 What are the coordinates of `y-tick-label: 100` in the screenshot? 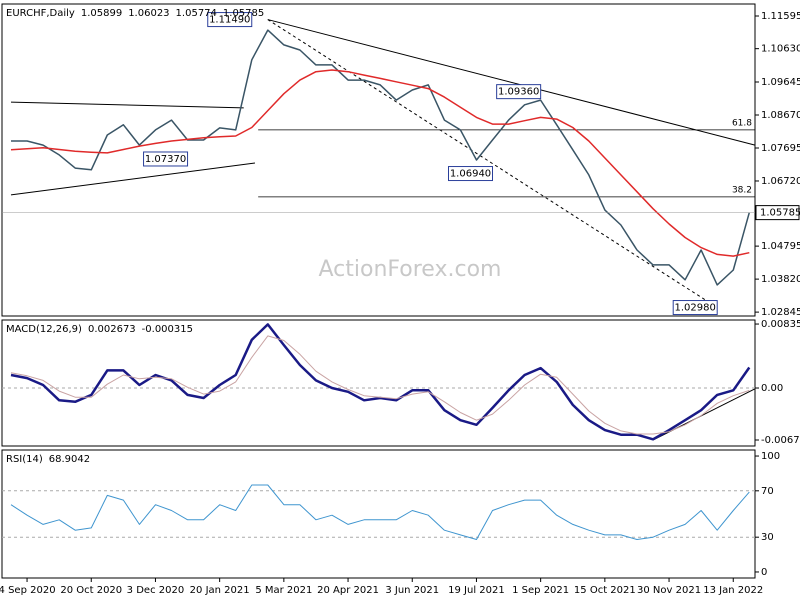 It's located at (770, 456).